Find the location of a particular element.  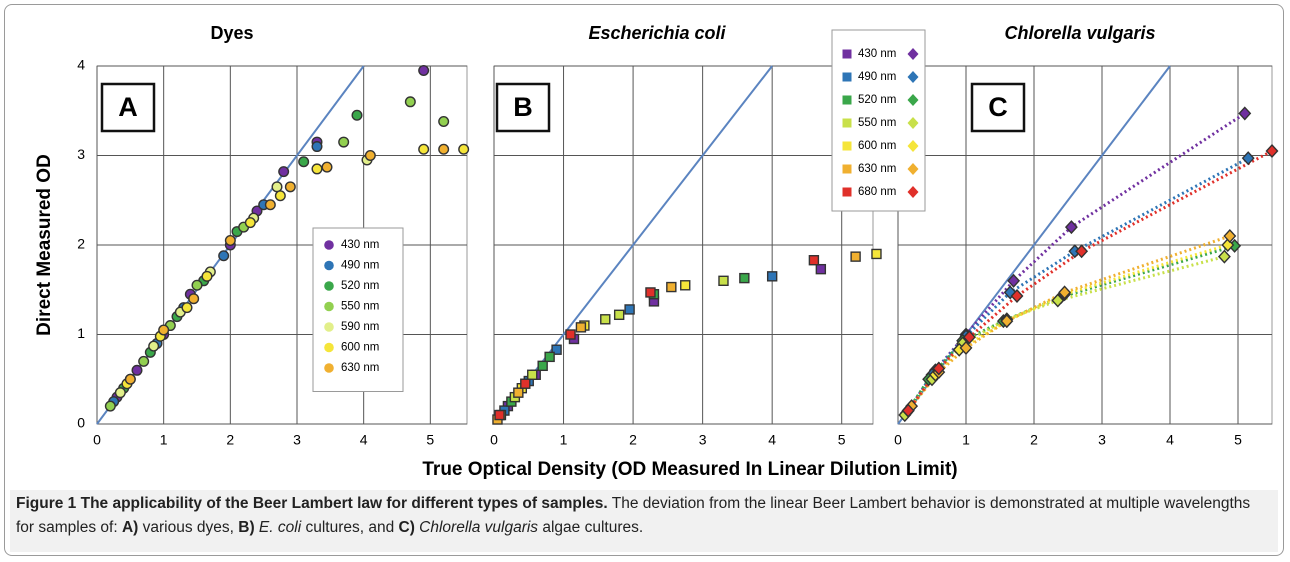

y-axis-label: Direct Measured OD is located at coordinates (44, 245).